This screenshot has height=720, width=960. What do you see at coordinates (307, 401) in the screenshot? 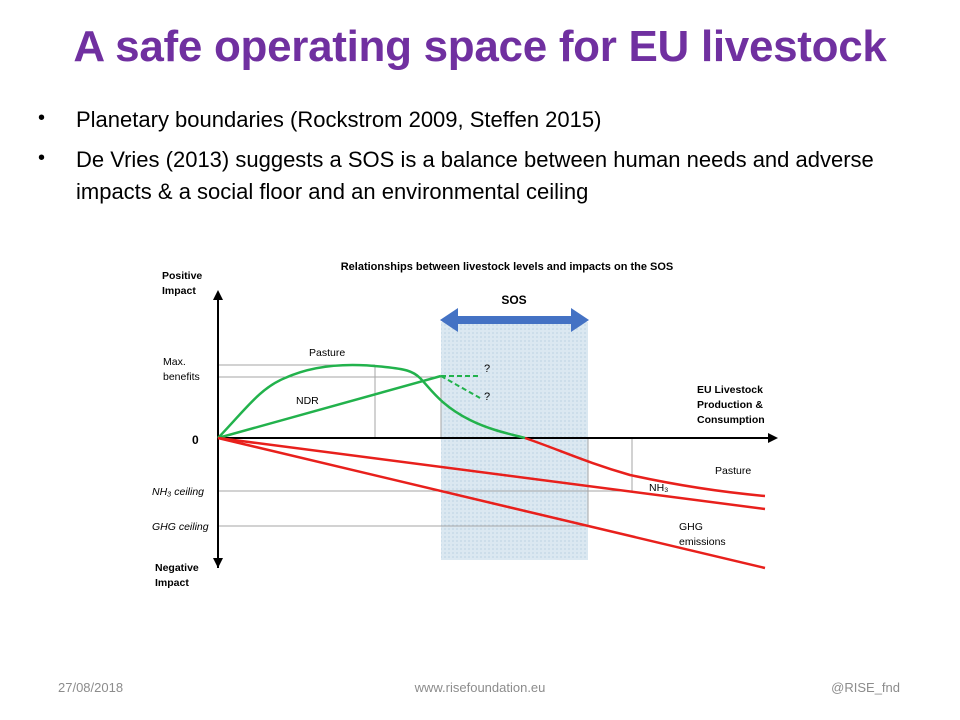
I see `ndr-label: NDR` at bounding box center [307, 401].